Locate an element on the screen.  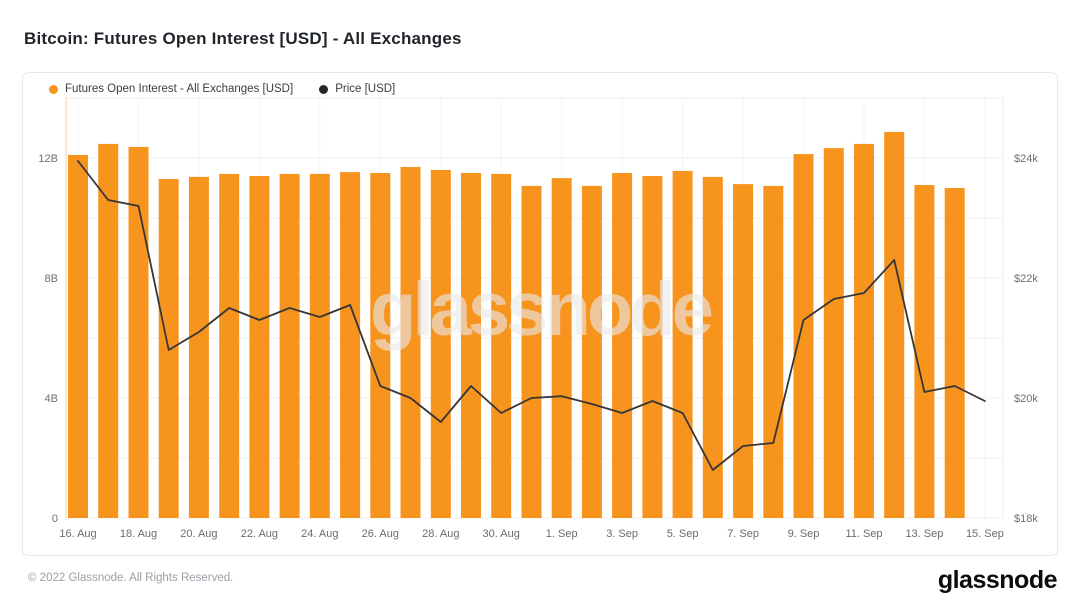
x-axis-tick-label: 18. Aug is located at coordinates (138, 534).